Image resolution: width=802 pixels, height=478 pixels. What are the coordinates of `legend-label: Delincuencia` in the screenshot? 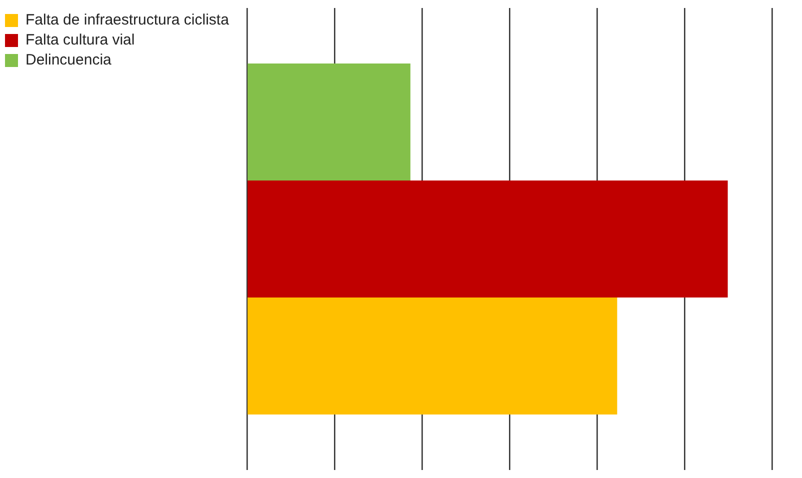 It's located at (69, 60).